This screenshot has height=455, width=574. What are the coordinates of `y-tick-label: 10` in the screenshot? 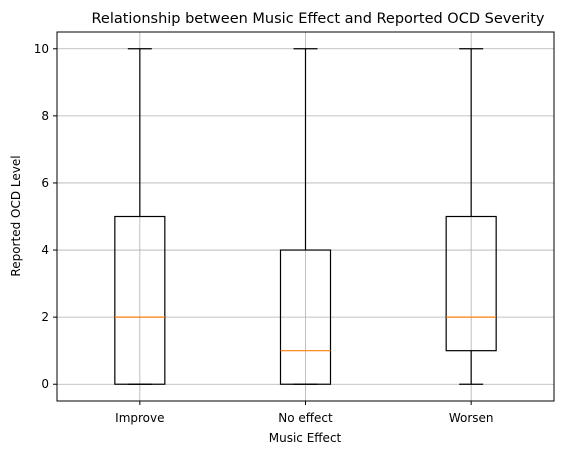 It's located at (41, 49).